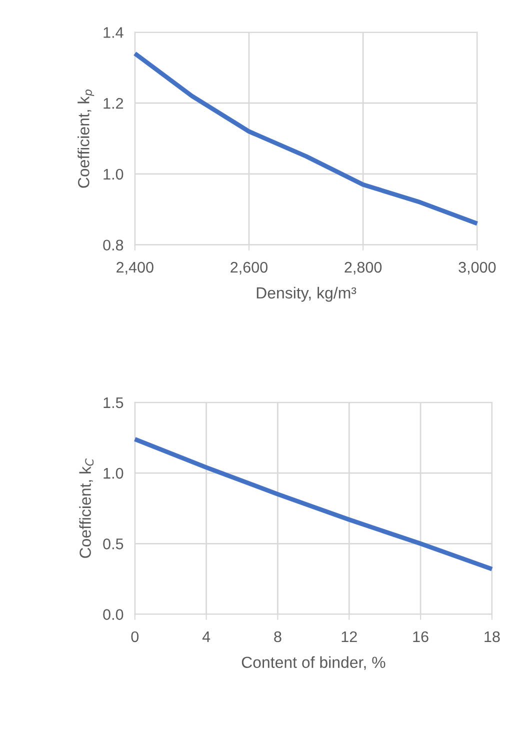  What do you see at coordinates (477, 268) in the screenshot?
I see `x-tick-label: 3,000` at bounding box center [477, 268].